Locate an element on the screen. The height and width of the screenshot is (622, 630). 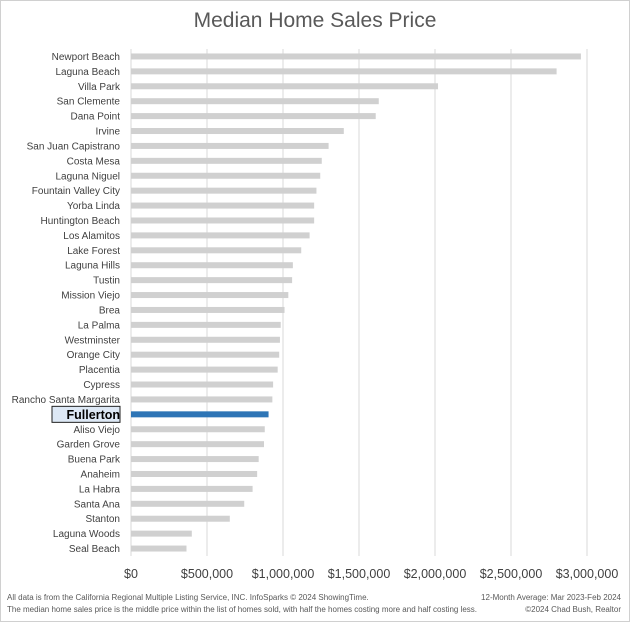
category-label: Orange City is located at coordinates (93, 355).